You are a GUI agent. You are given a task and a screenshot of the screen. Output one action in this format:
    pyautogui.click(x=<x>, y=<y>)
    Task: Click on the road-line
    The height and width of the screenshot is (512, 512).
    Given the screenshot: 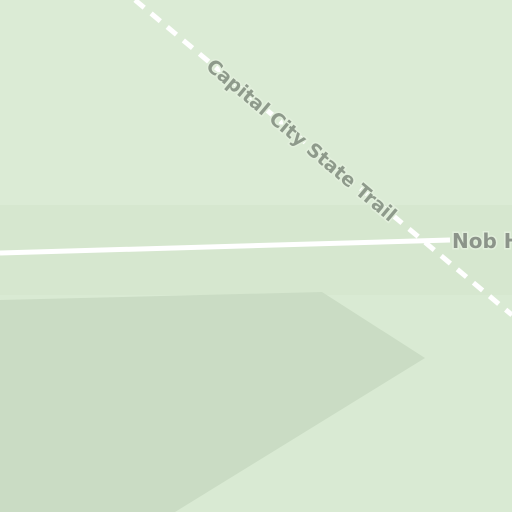 What is the action you would take?
    pyautogui.click(x=225, y=246)
    